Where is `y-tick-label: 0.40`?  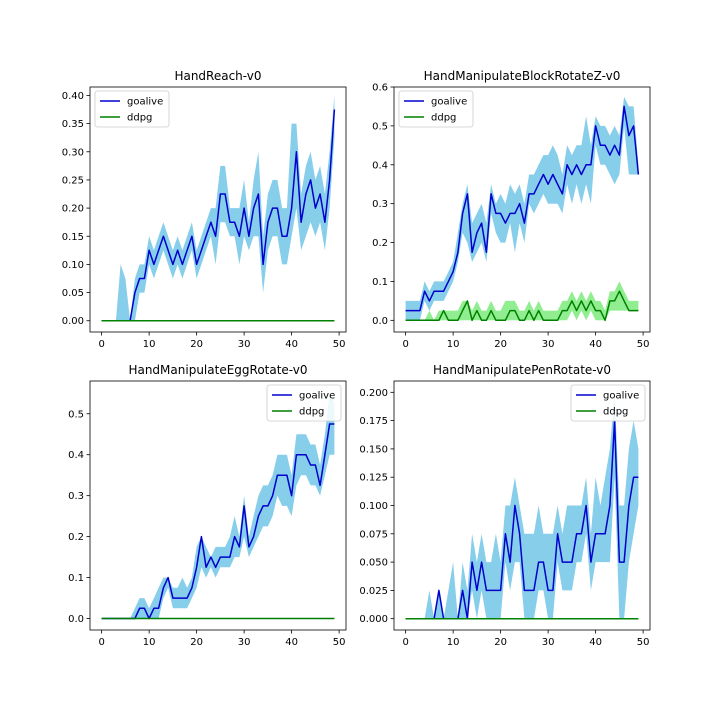 y-tick-label: 0.40 is located at coordinates (73, 96).